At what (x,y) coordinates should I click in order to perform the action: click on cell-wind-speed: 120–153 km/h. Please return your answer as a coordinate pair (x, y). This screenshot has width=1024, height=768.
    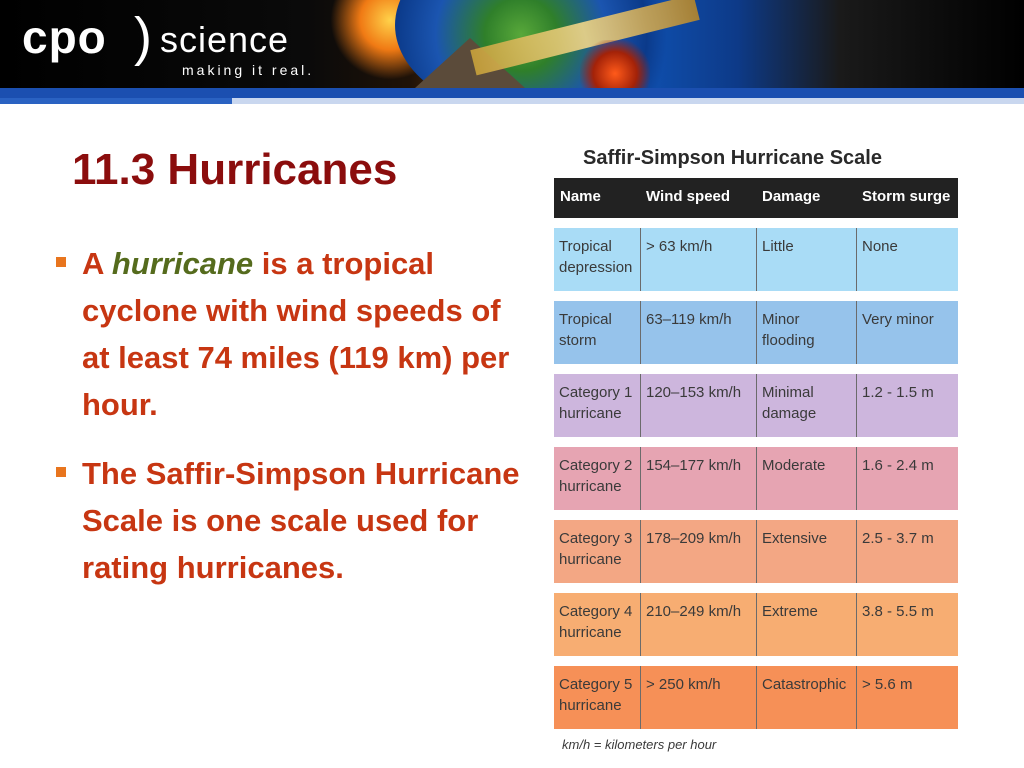
    Looking at the image, I should click on (698, 405).